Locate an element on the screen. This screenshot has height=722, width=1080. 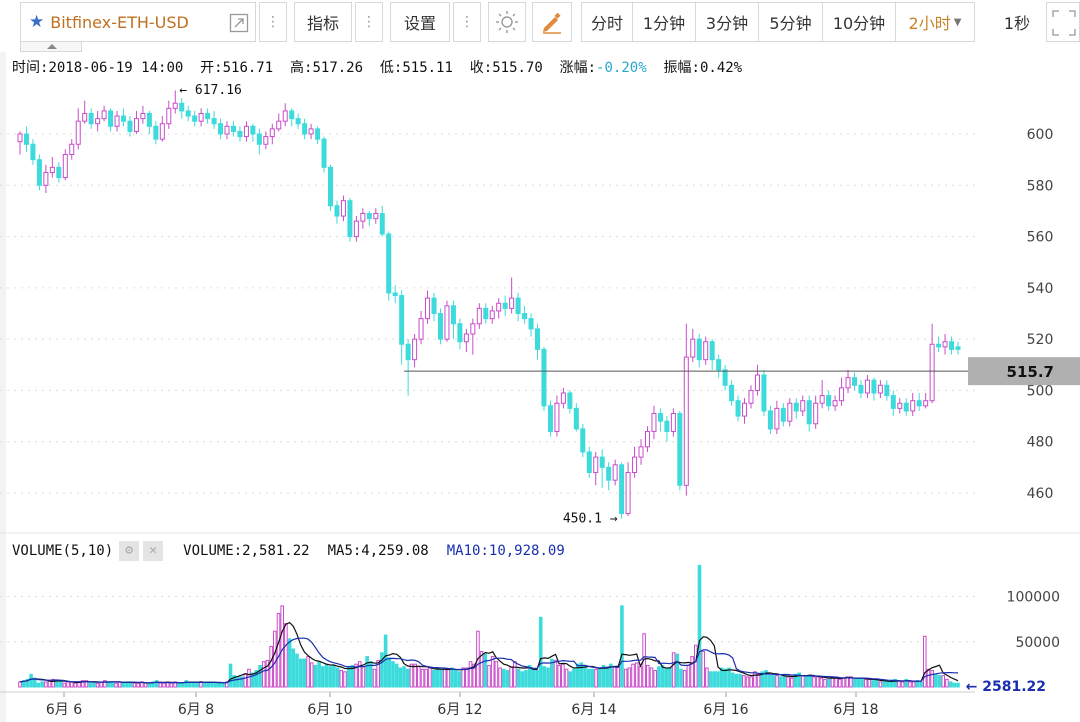
symbol-selector: ★ Bitfinex-ETH-USD is located at coordinates (138, 22).